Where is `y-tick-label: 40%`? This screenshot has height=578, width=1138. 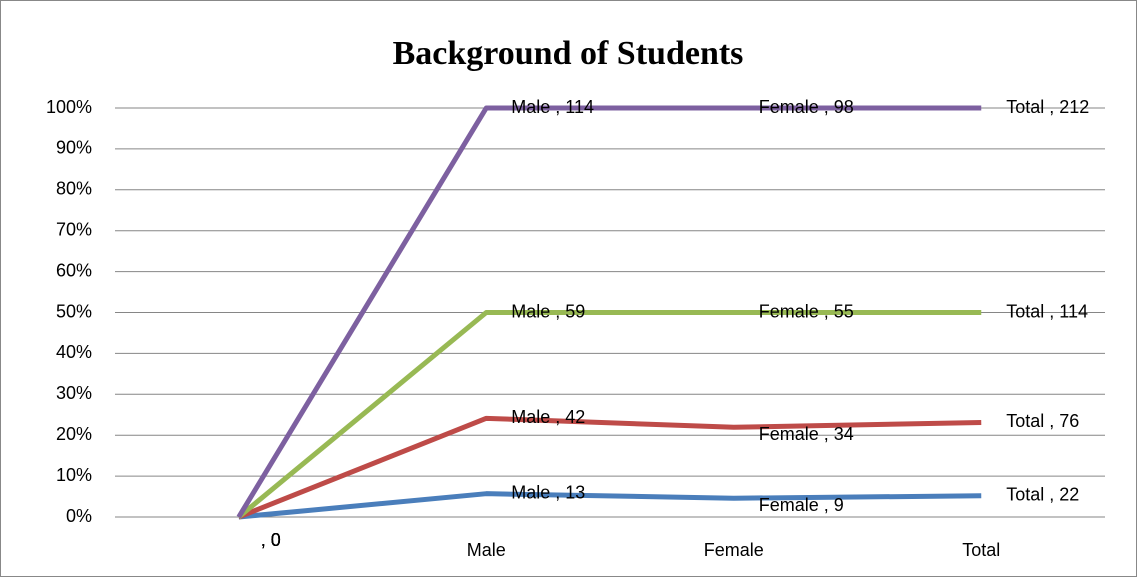 y-tick-label: 40% is located at coordinates (74, 352).